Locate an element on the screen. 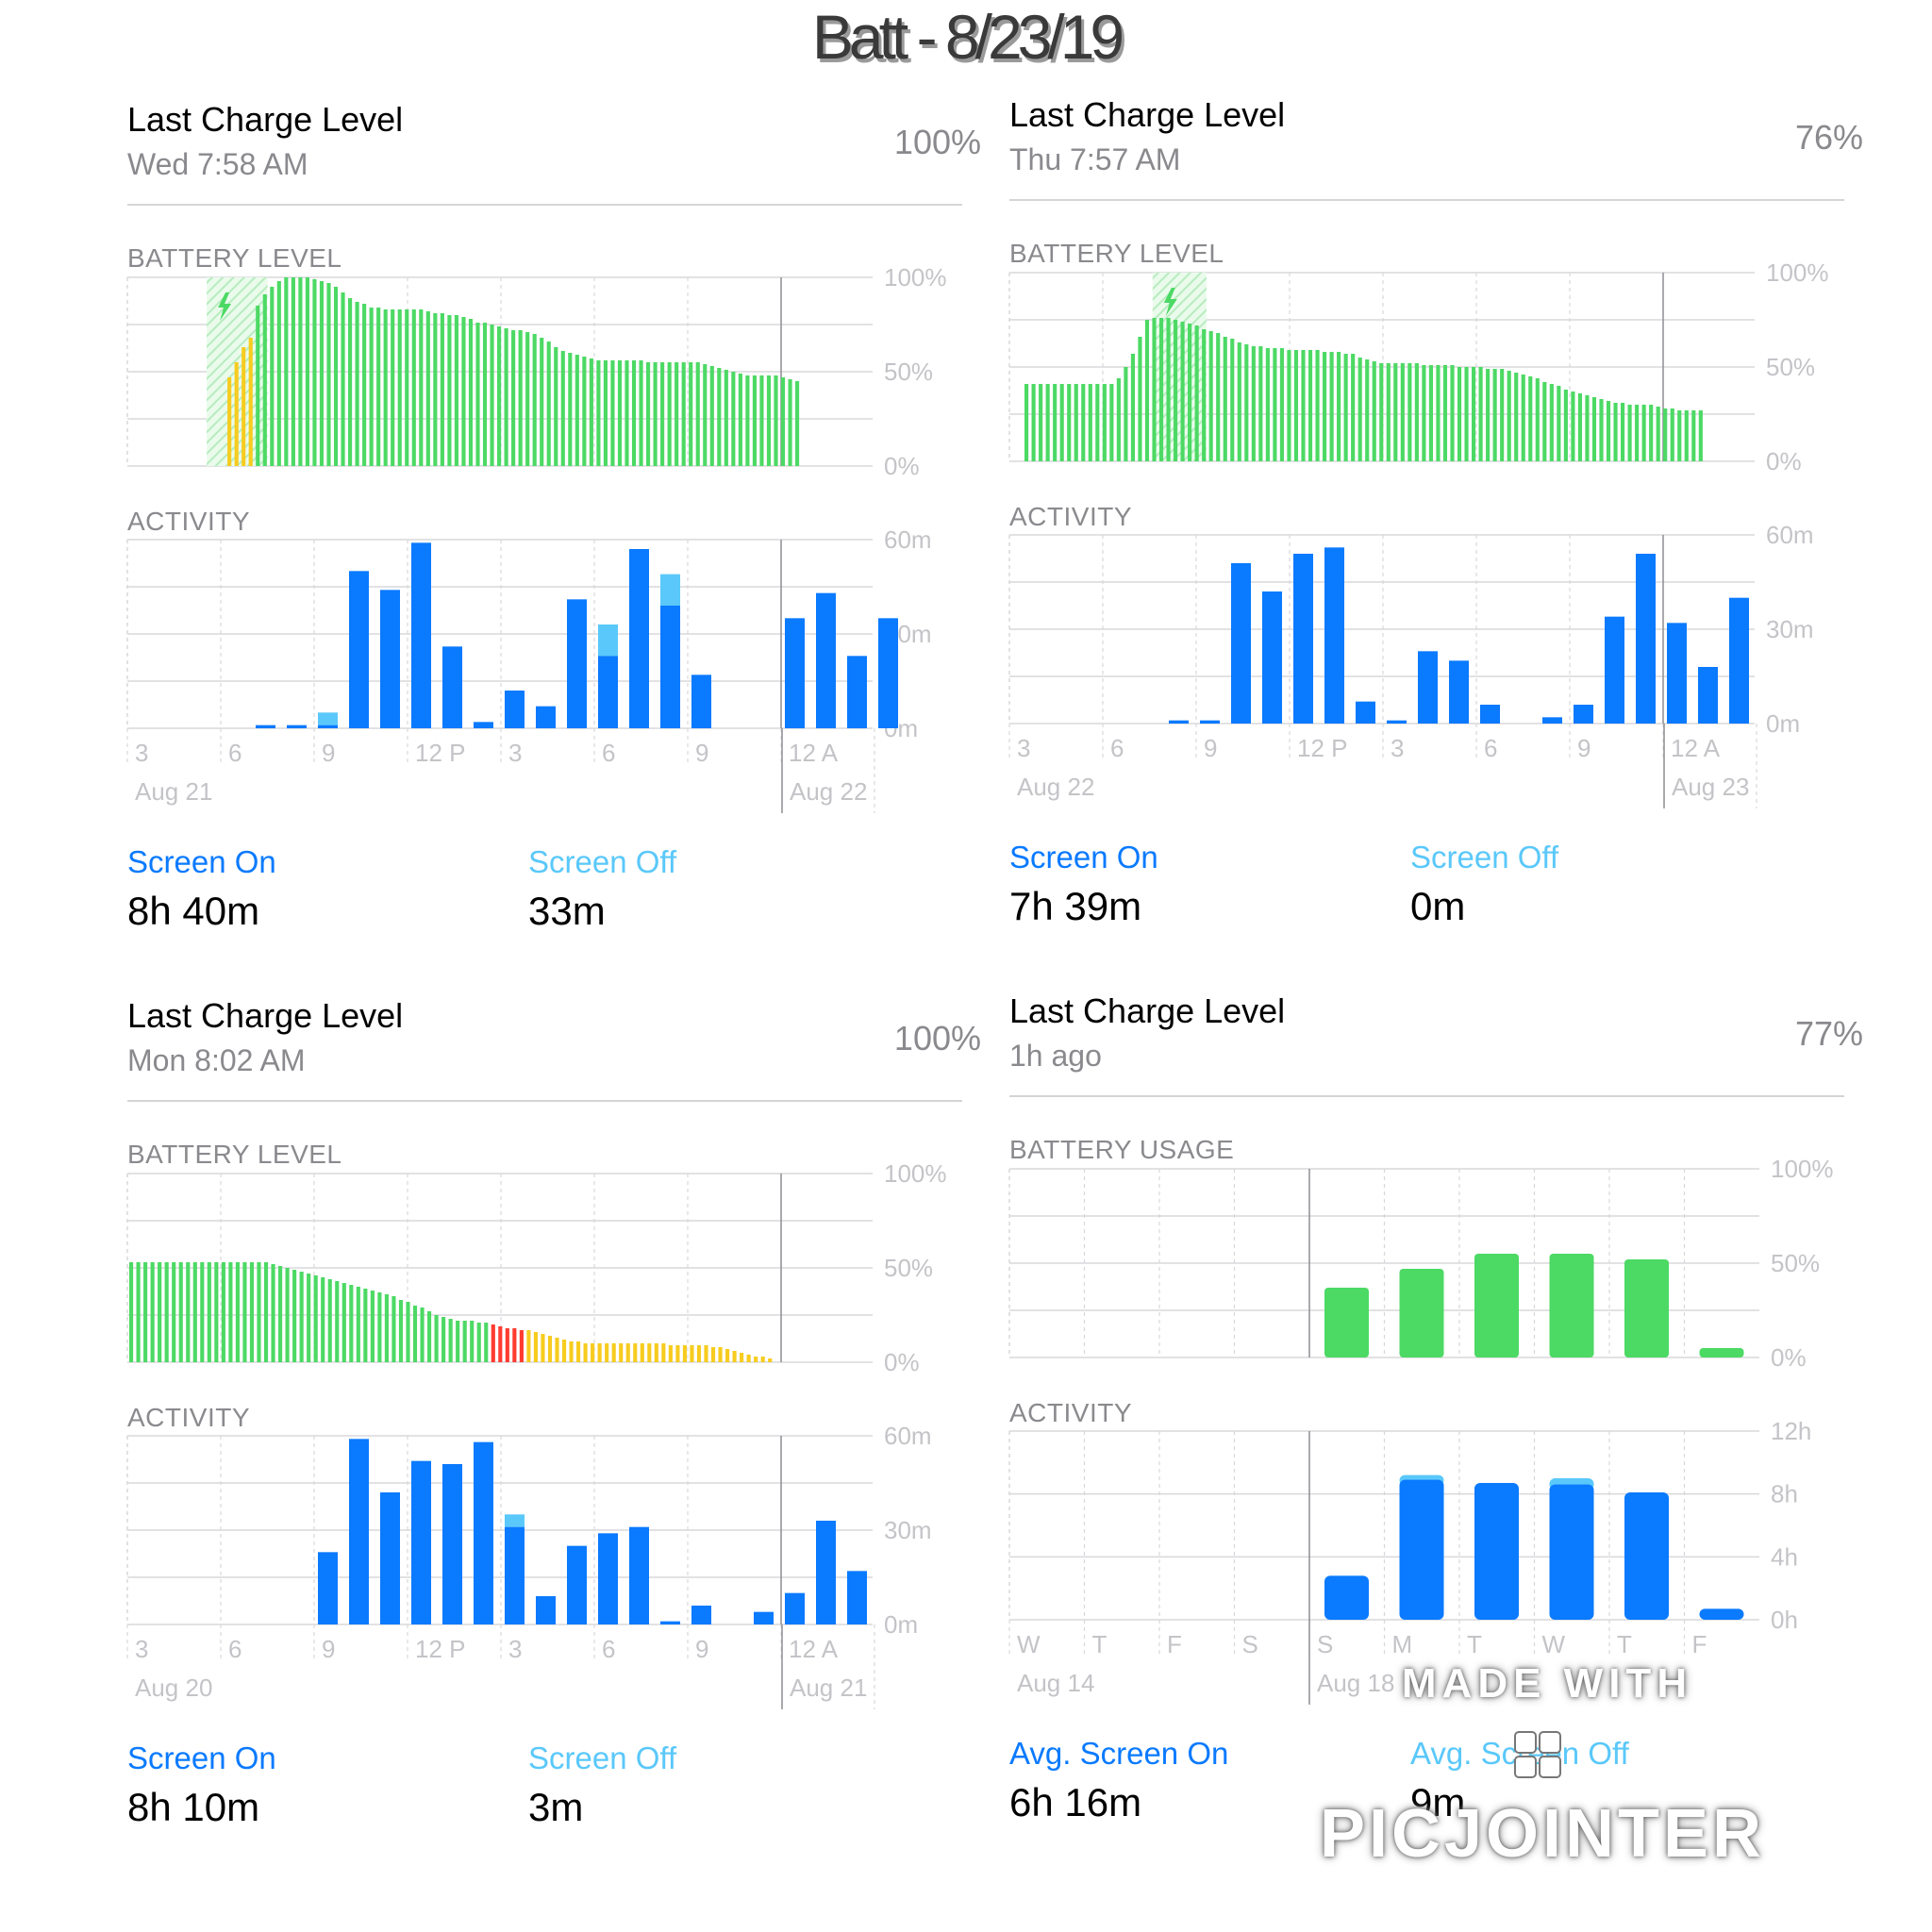 The height and width of the screenshot is (1932, 1932). battery-section-label: BATTERY LEVEL is located at coordinates (235, 1155).